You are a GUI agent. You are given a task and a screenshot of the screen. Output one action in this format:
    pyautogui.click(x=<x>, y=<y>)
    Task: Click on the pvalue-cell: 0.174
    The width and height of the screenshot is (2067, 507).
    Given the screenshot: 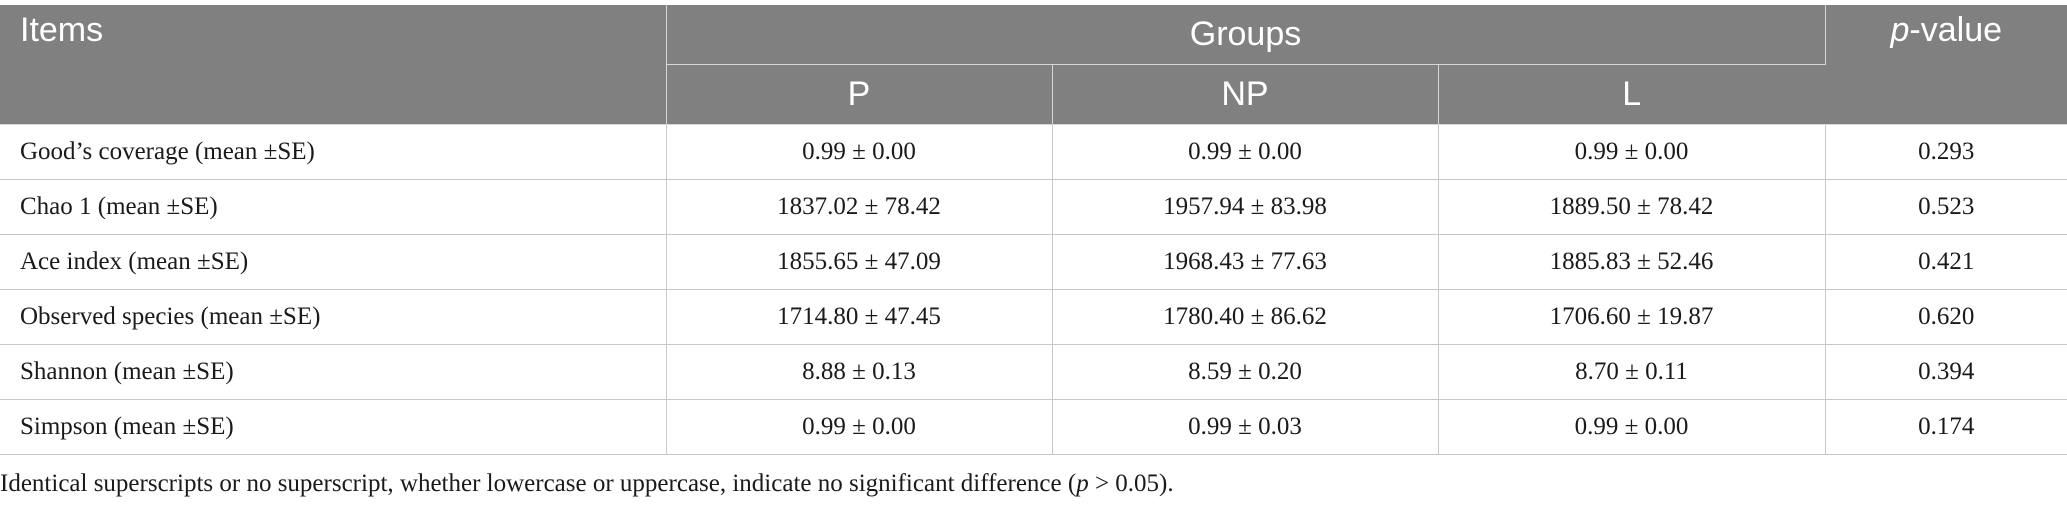 What is the action you would take?
    pyautogui.click(x=1946, y=427)
    